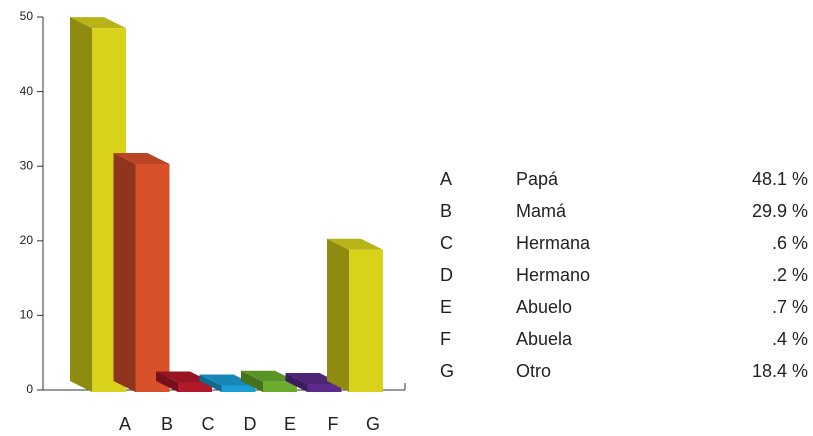 Image resolution: width=813 pixels, height=436 pixels. Describe the element at coordinates (290, 424) in the screenshot. I see `x-tick-label: E` at that location.